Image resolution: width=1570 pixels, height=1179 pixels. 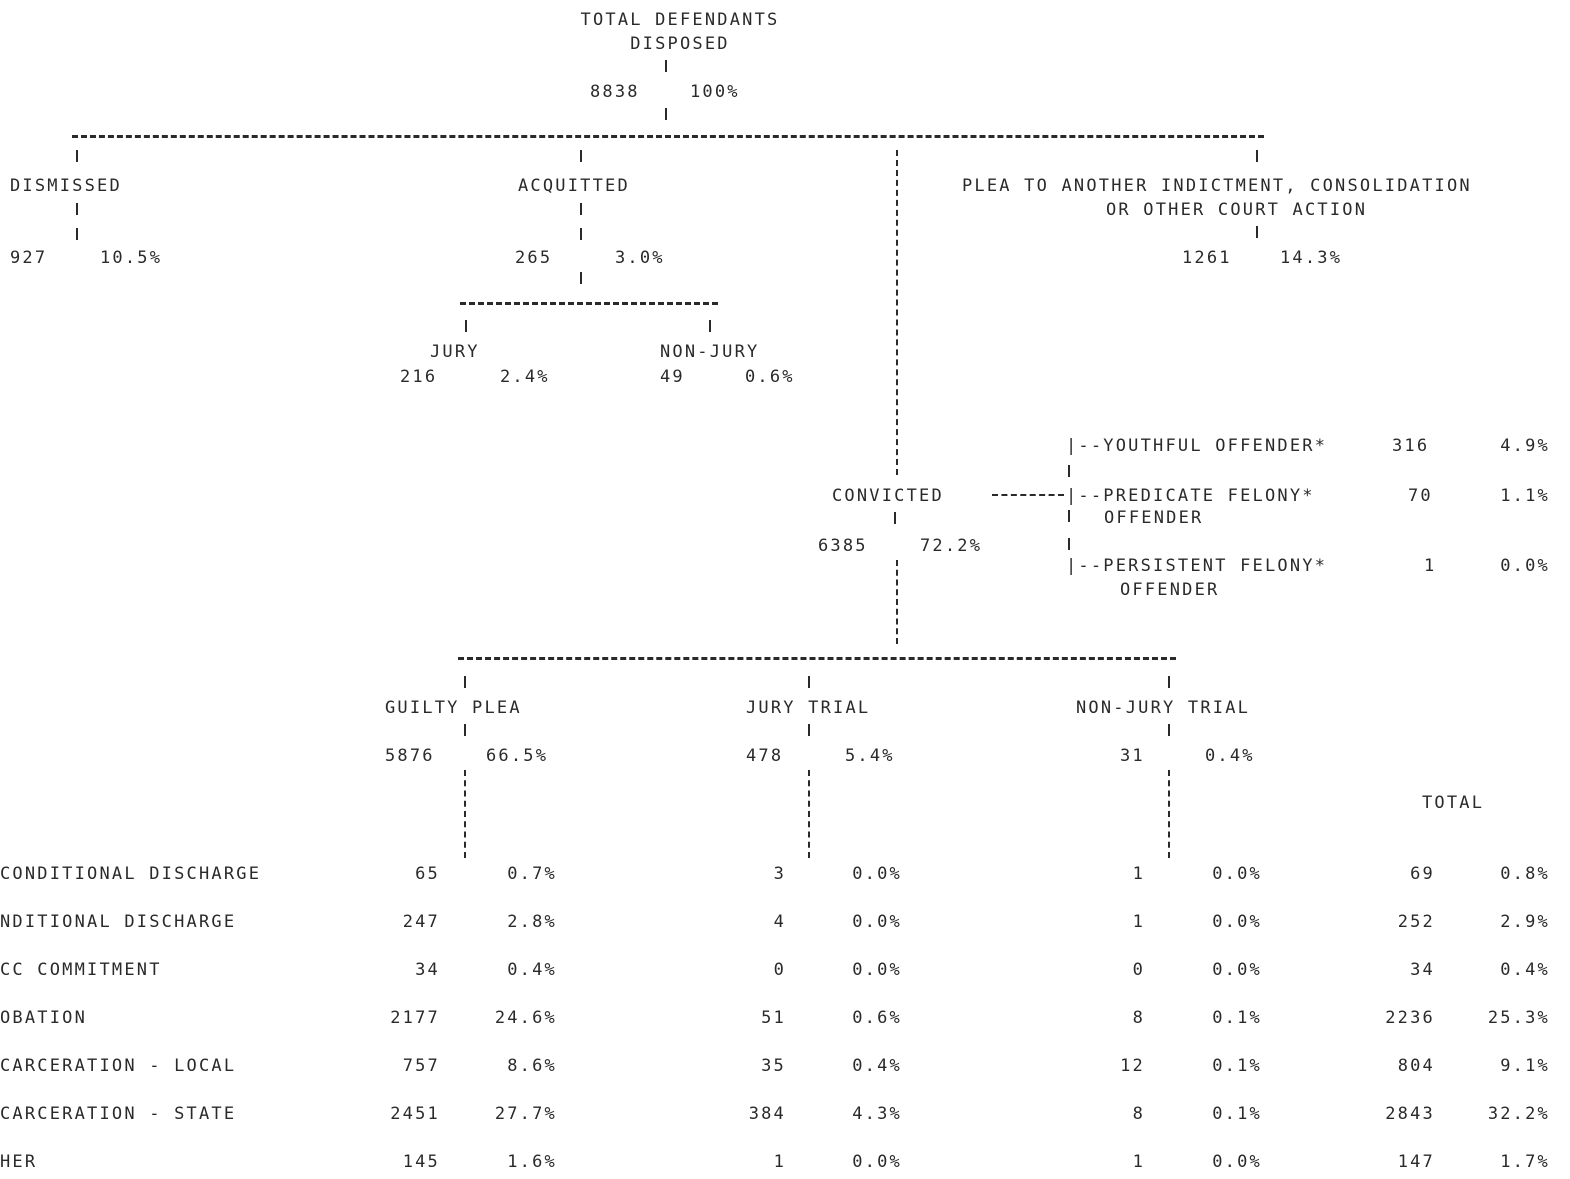 I want to click on convicted-branch-line, so click(x=817, y=658).